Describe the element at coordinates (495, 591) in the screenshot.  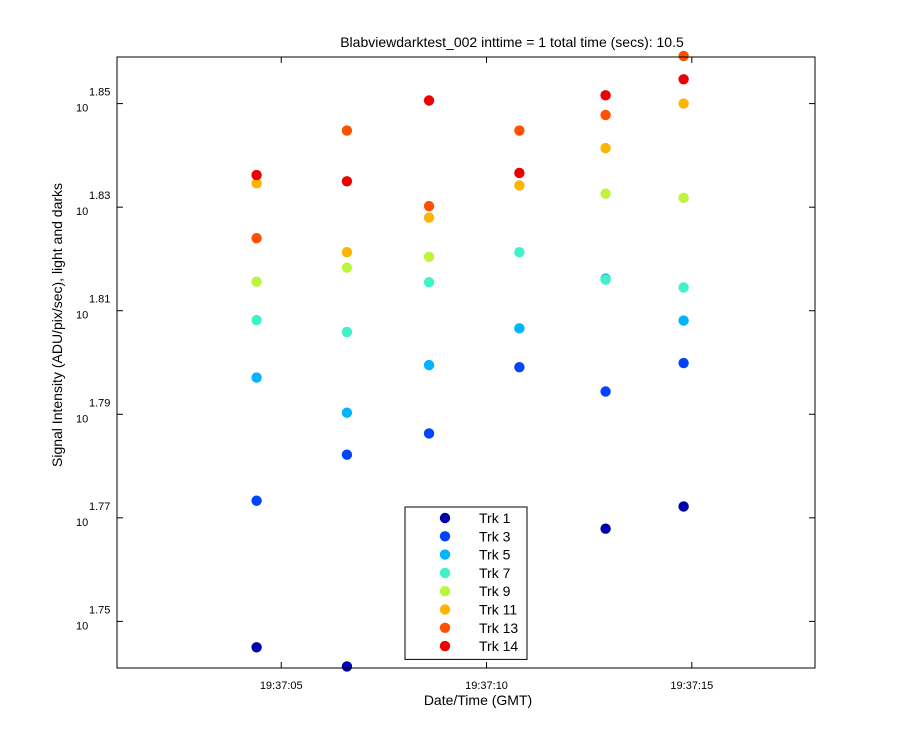
I see `legend-label: Trk 9` at that location.